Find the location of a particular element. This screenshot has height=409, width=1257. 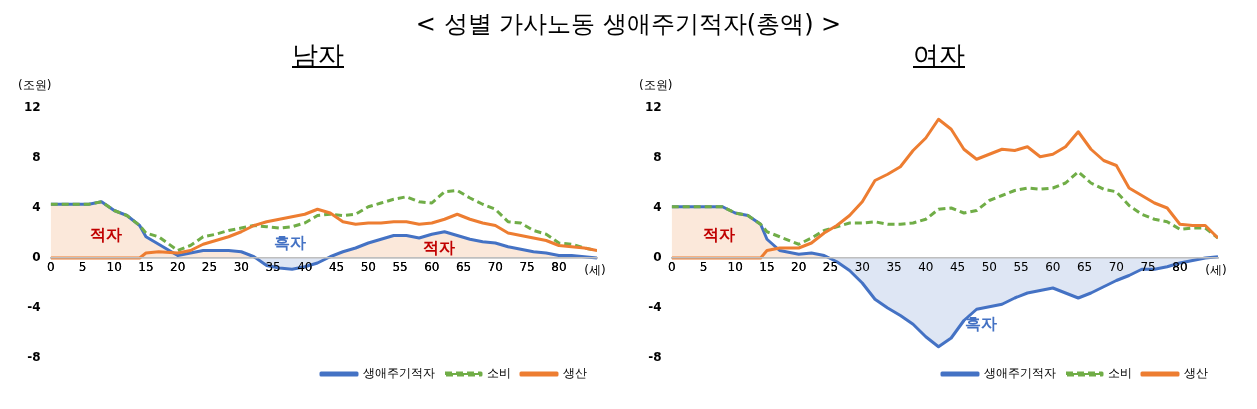

chart-title: 여자 is located at coordinates (939, 55).